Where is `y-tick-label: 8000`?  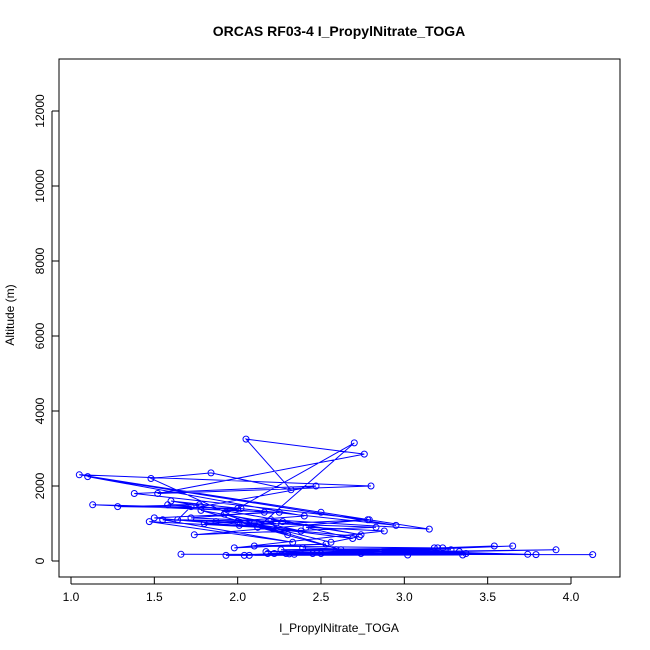
y-tick-label: 8000 is located at coordinates (40, 260).